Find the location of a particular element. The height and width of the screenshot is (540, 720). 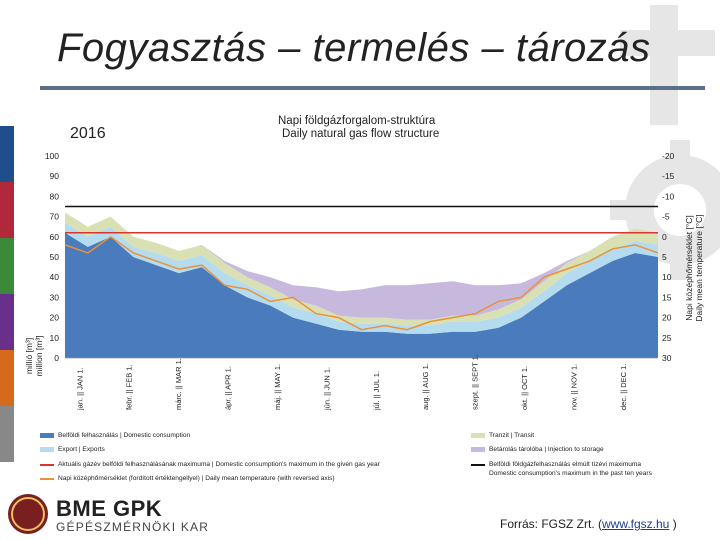

y2-tick-label: 30 is located at coordinates (667, 358).